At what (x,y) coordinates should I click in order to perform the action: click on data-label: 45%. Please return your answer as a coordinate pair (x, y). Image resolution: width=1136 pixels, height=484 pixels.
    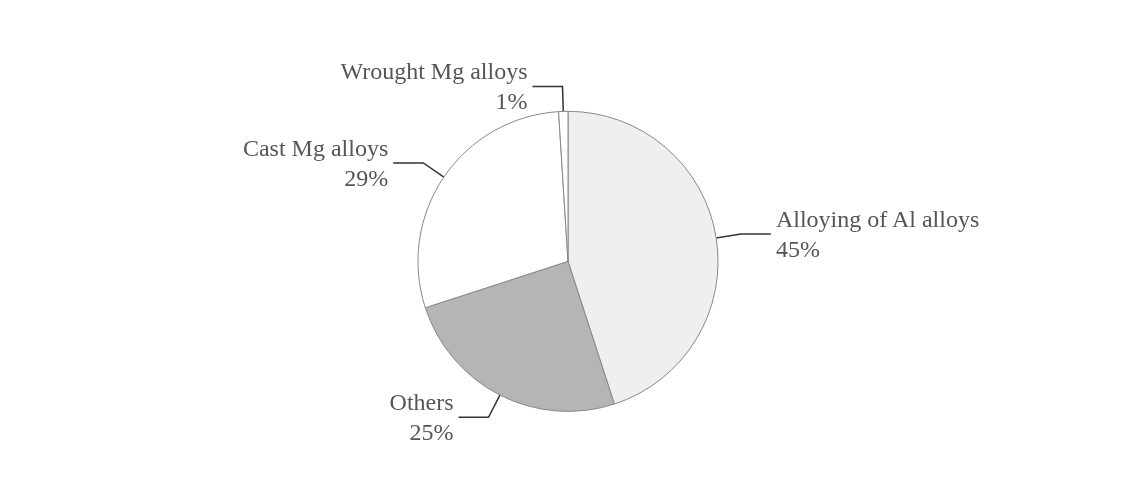
    Looking at the image, I should click on (797, 248).